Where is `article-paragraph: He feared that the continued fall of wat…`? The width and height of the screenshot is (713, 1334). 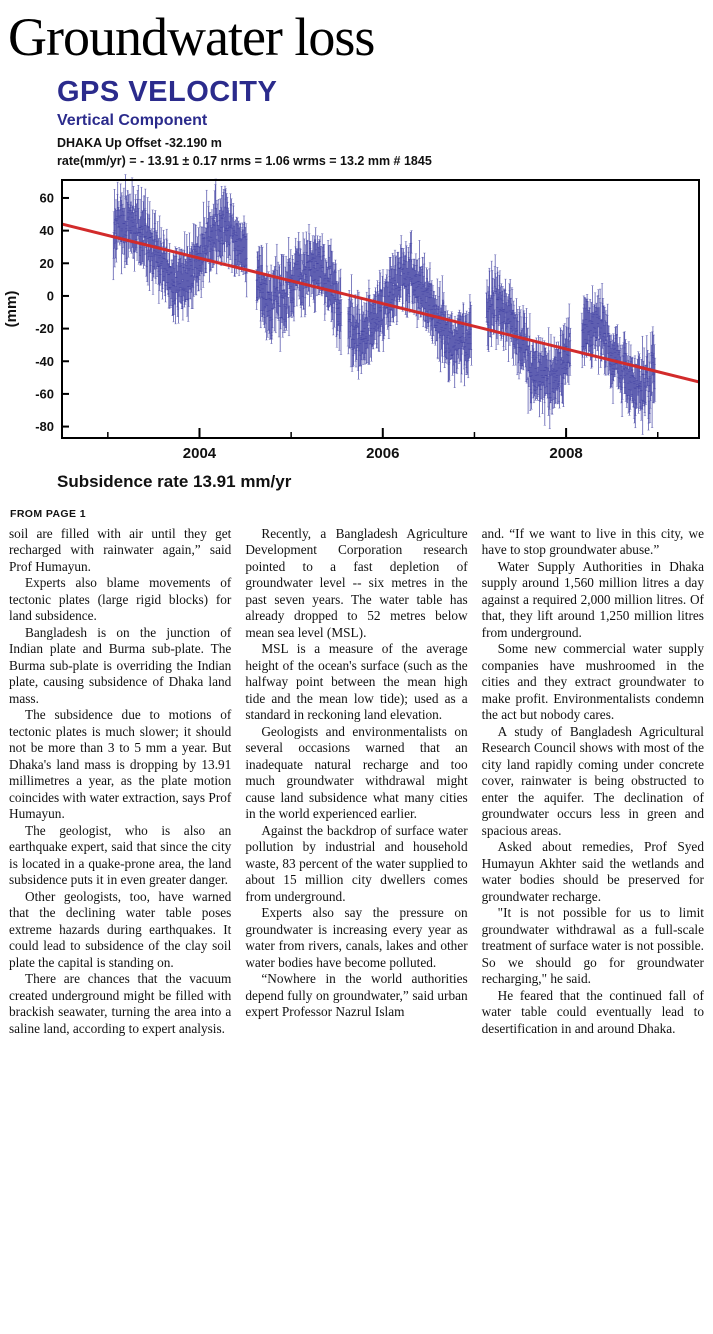
article-paragraph: He feared that the continued fall of wat… is located at coordinates (592, 1011).